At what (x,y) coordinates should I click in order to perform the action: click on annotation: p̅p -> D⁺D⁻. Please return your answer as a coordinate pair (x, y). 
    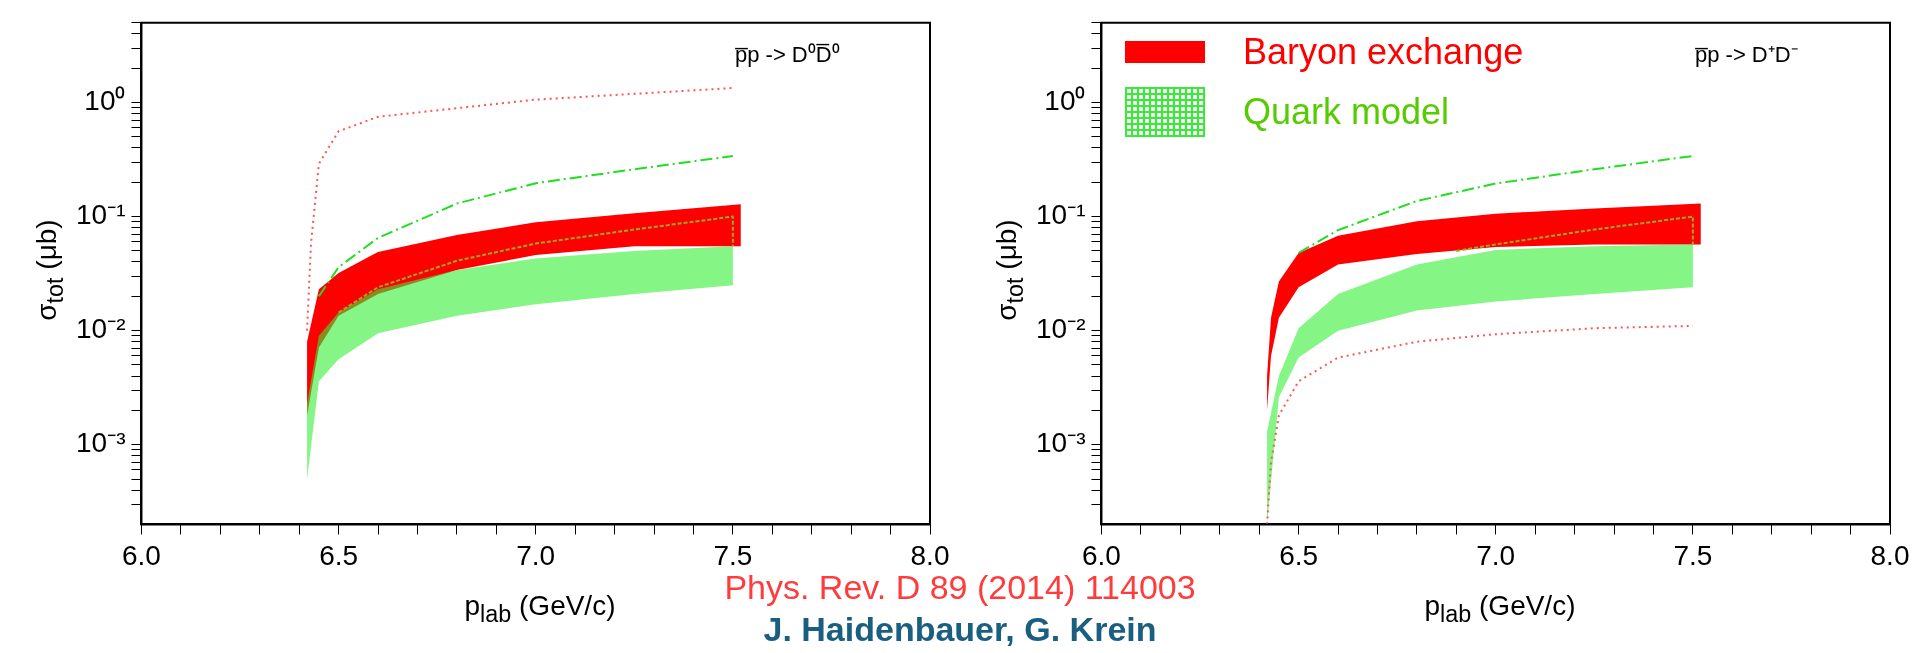
    Looking at the image, I should click on (1746, 54).